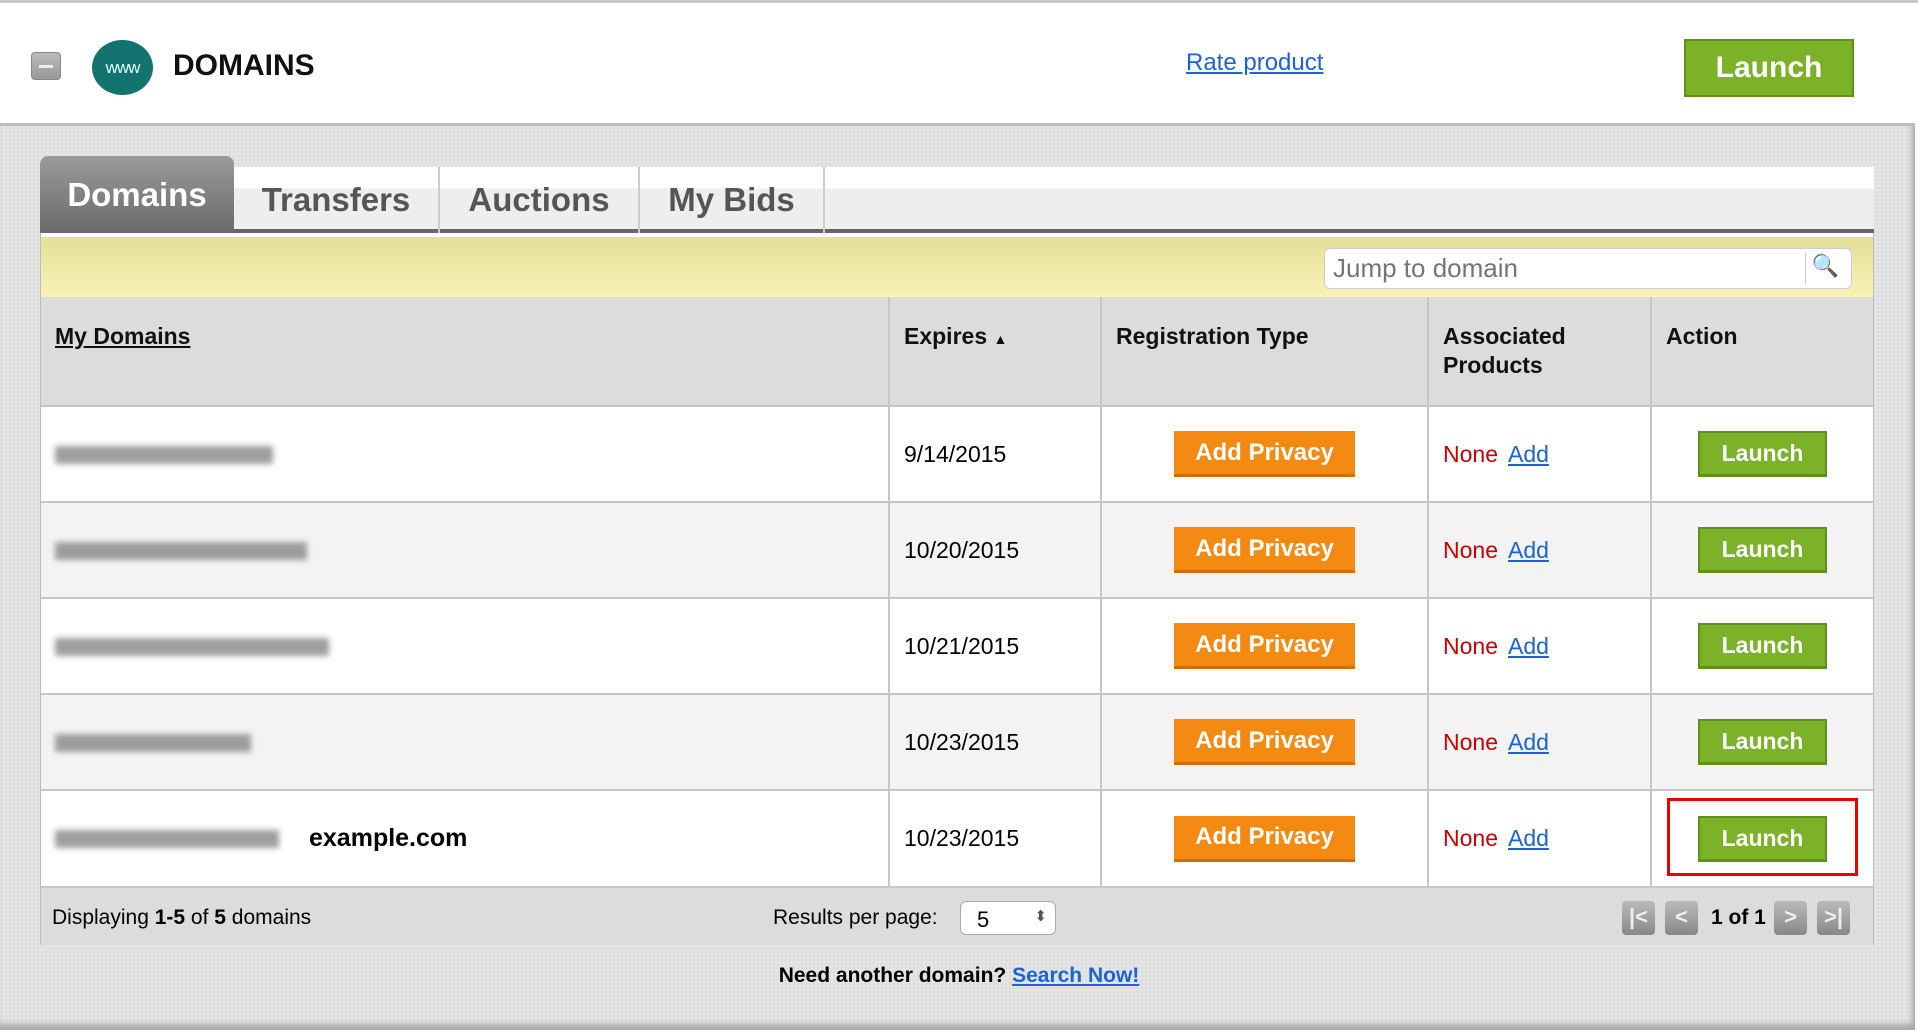 The width and height of the screenshot is (1918, 1030). Describe the element at coordinates (388, 838) in the screenshot. I see `example-domain-label: example.com` at that location.